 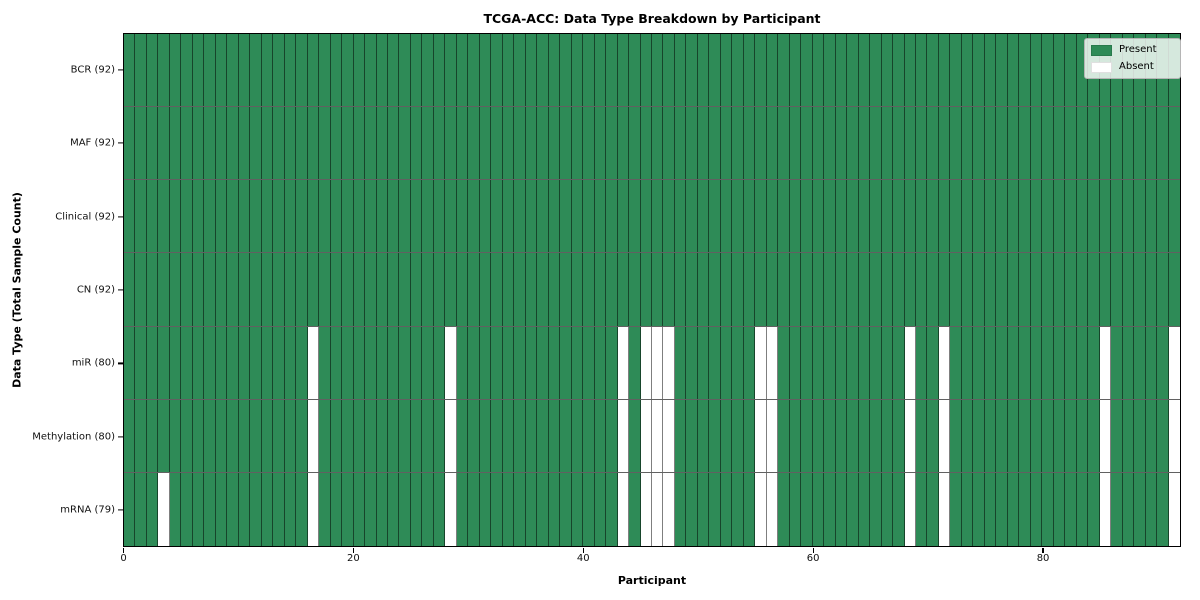 I want to click on x-tick-mark, so click(x=583, y=550).